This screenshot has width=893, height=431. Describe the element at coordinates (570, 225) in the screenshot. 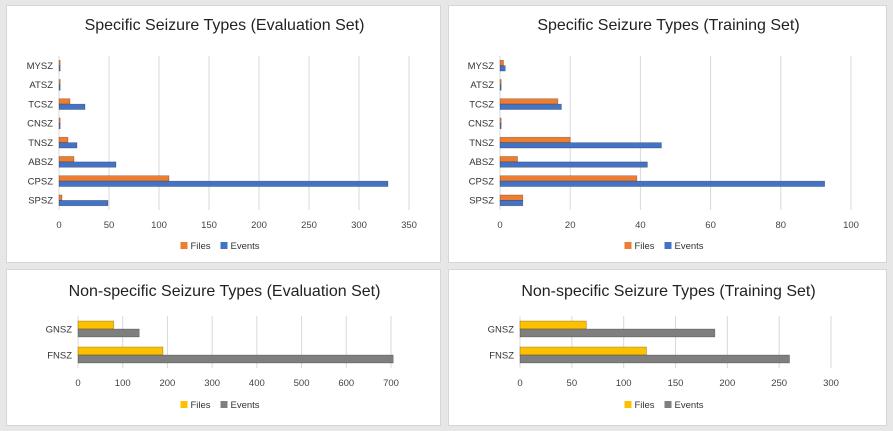

I see `x-tick-label: 20` at that location.